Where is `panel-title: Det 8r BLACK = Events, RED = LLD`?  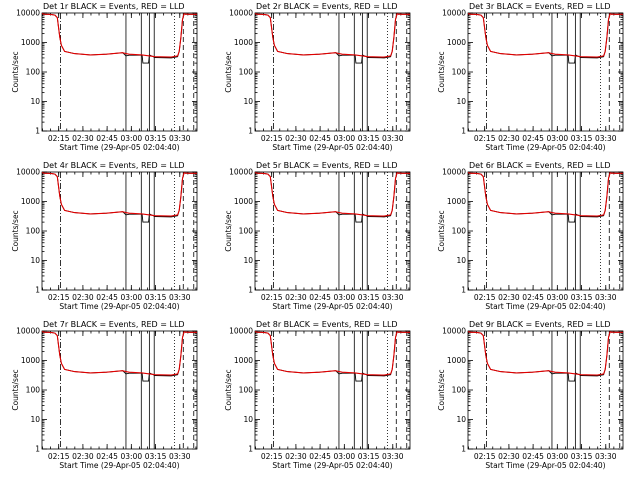 panel-title: Det 8r BLACK = Events, RED = LLD is located at coordinates (327, 324).